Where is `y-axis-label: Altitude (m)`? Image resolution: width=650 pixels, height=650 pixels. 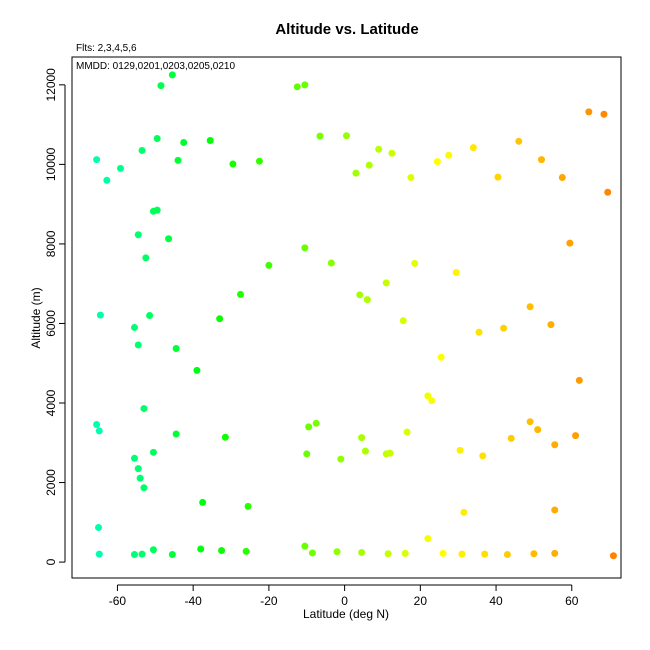 y-axis-label: Altitude (m) is located at coordinates (36, 317).